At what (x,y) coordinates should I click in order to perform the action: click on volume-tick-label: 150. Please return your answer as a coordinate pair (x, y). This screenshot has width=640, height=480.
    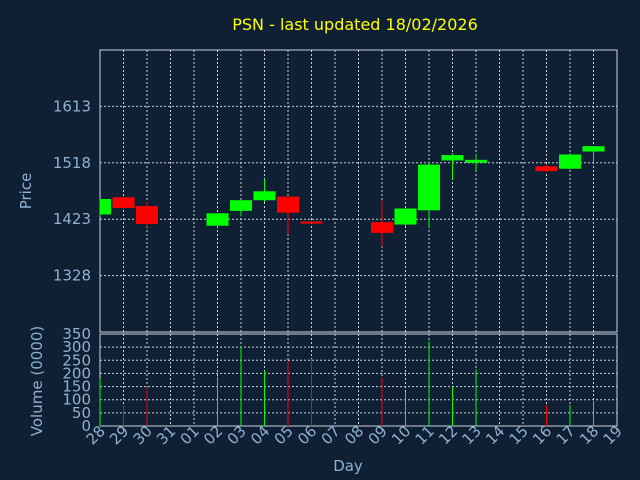
    Looking at the image, I should click on (76, 387).